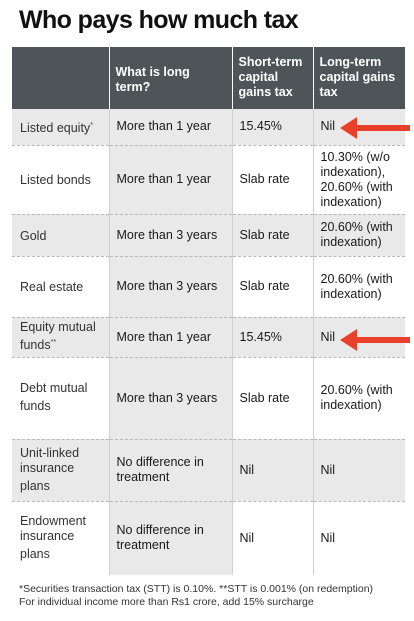 The image size is (414, 621). I want to click on asset-label: Equity mutual funds, so click(58, 336).